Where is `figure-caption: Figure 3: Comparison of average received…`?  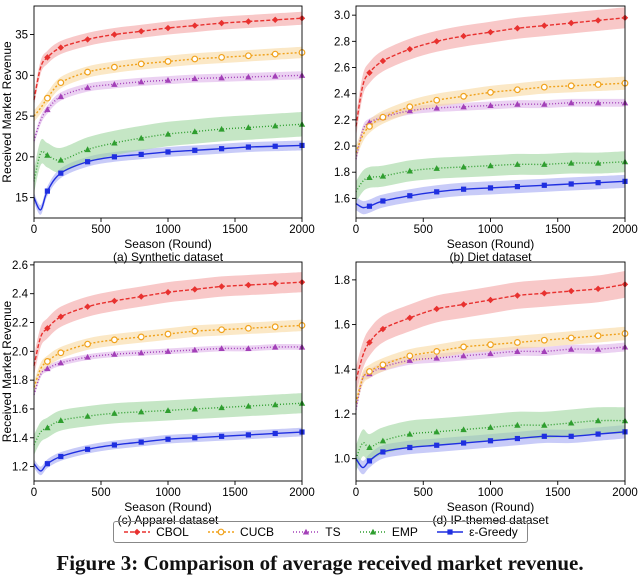 figure-caption: Figure 3: Comparison of average received… is located at coordinates (320, 563).